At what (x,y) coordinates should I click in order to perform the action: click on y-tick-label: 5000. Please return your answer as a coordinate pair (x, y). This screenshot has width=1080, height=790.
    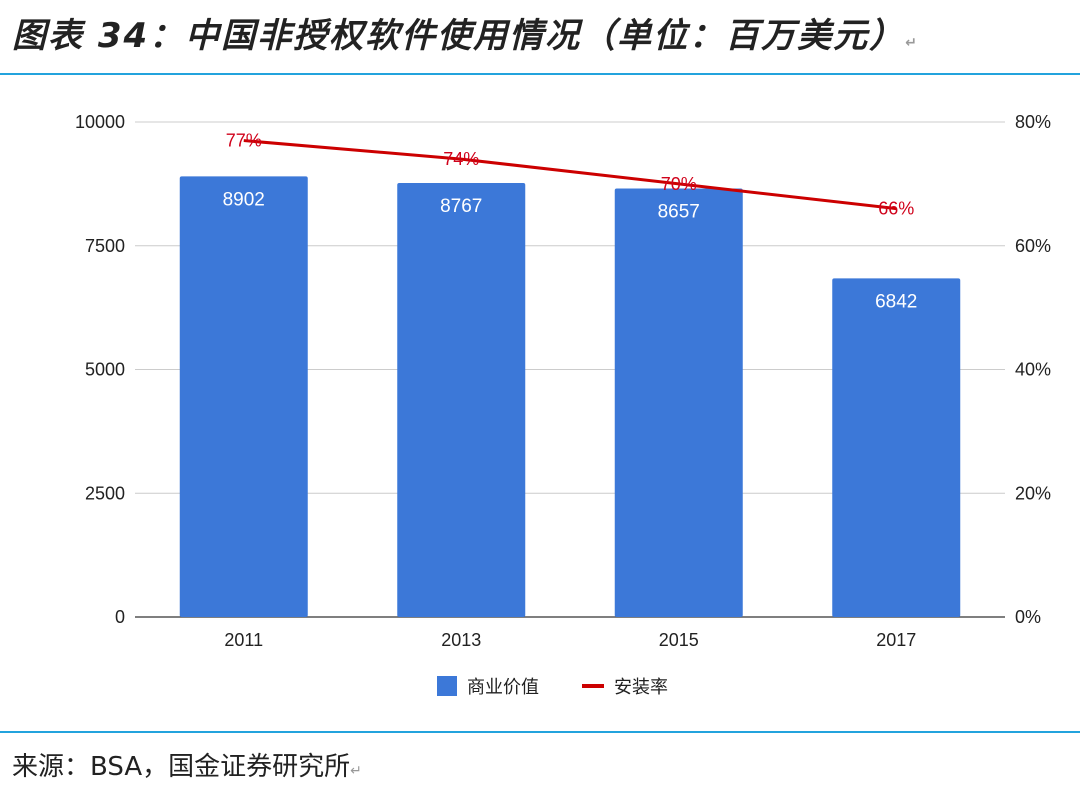
    Looking at the image, I should click on (105, 370).